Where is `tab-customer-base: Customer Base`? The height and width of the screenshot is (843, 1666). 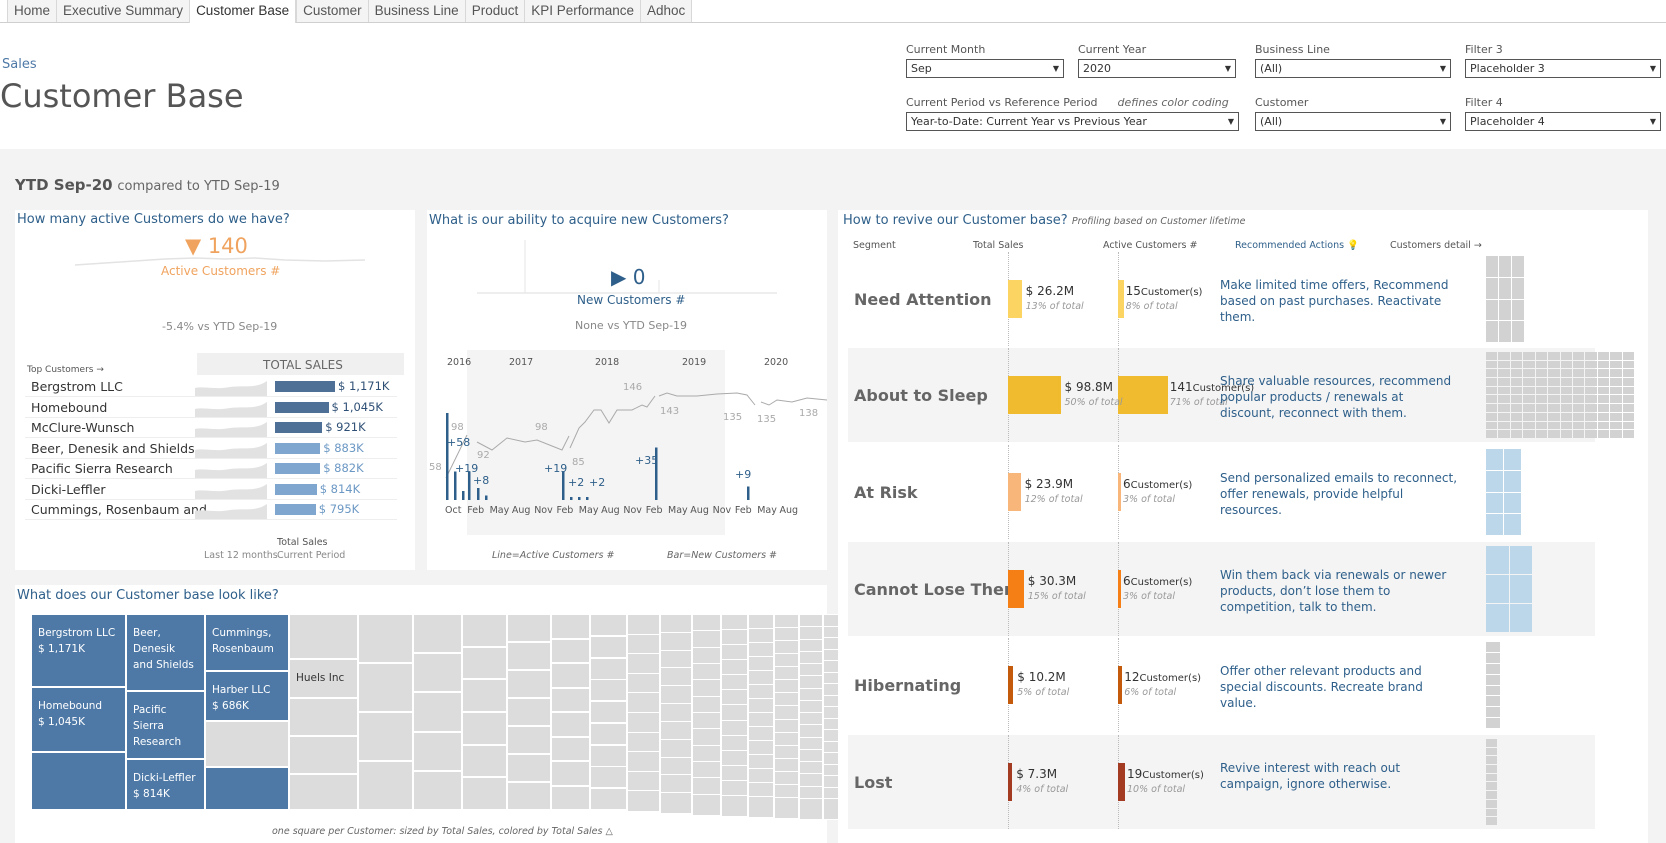
tab-customer-base: Customer Base is located at coordinates (243, 12).